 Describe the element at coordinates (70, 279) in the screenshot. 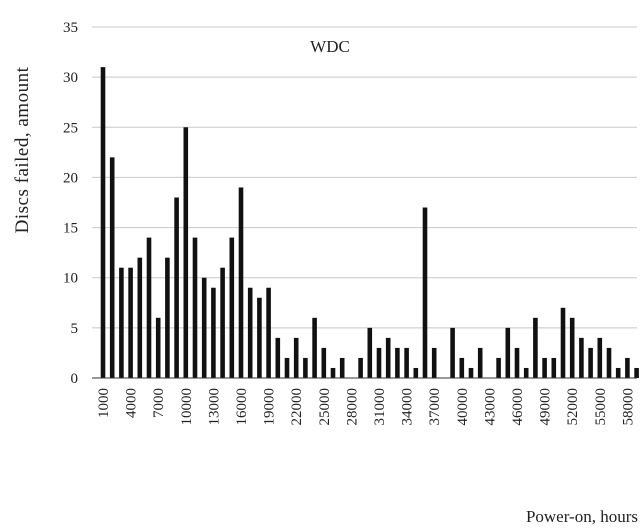

I see `y-tick-label: 10` at that location.